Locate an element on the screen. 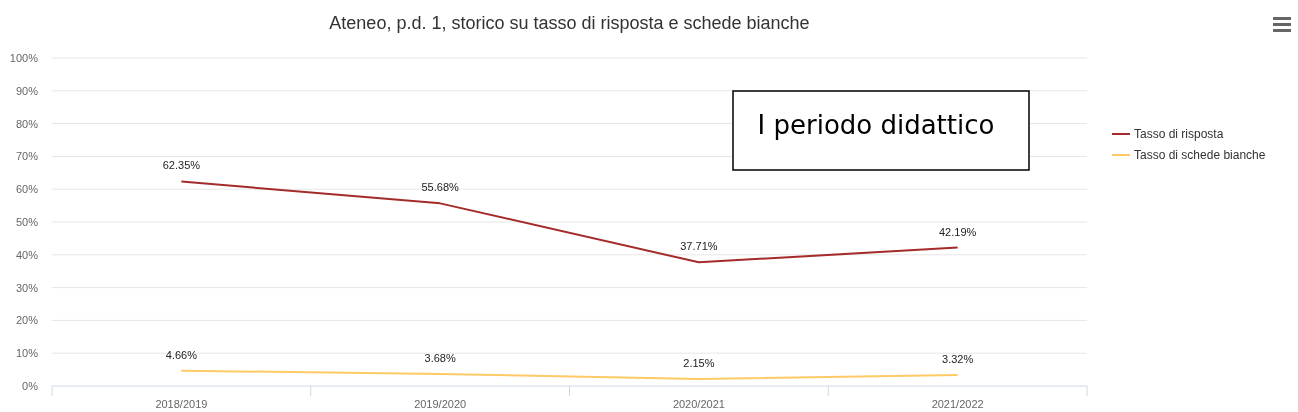 The image size is (1298, 412). data-label: 3.68% is located at coordinates (440, 357).